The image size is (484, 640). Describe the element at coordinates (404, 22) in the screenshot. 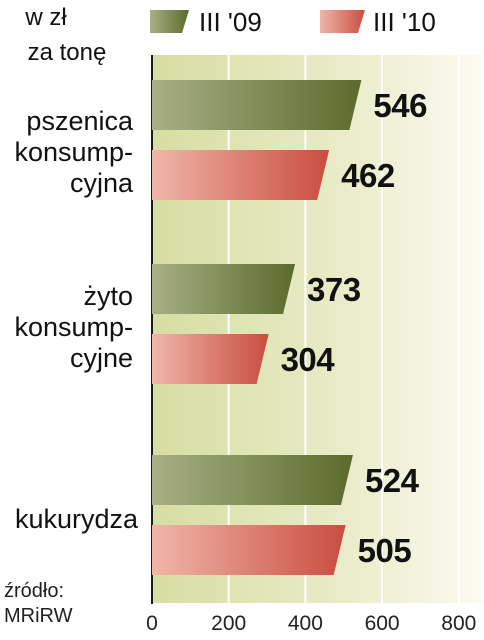

I see `legend-label-2010: III '10` at that location.